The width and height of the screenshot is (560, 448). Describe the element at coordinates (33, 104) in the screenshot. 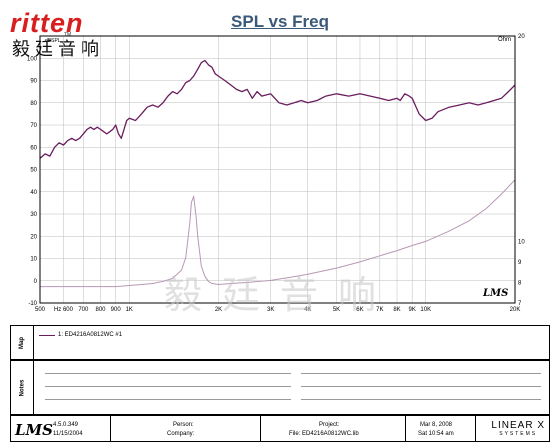

I see `y-tick-label: 80` at that location.